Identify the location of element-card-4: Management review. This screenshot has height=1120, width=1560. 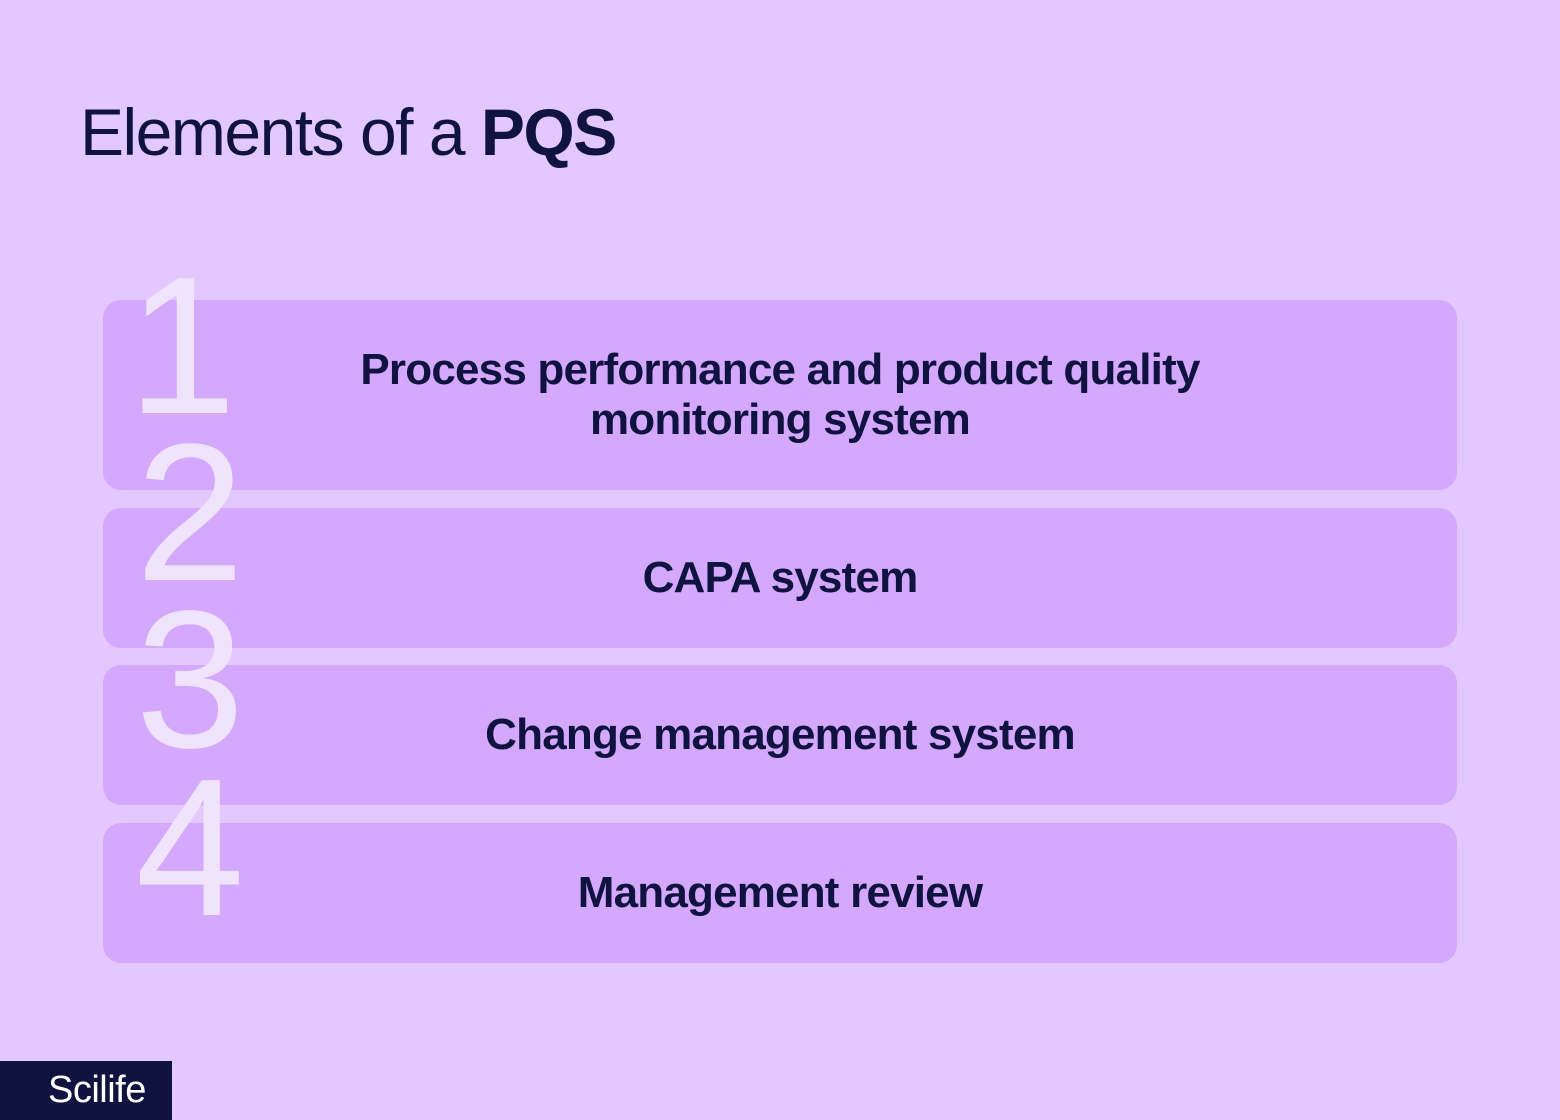
(780, 893).